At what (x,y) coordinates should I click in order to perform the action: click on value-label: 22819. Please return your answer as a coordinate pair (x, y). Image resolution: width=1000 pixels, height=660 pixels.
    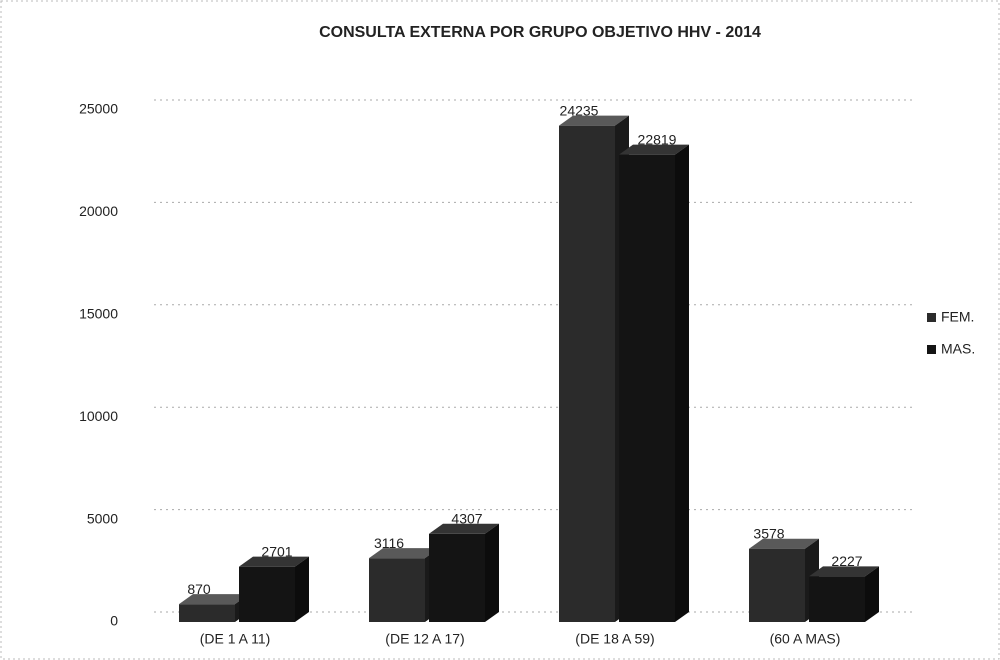
    Looking at the image, I should click on (657, 139).